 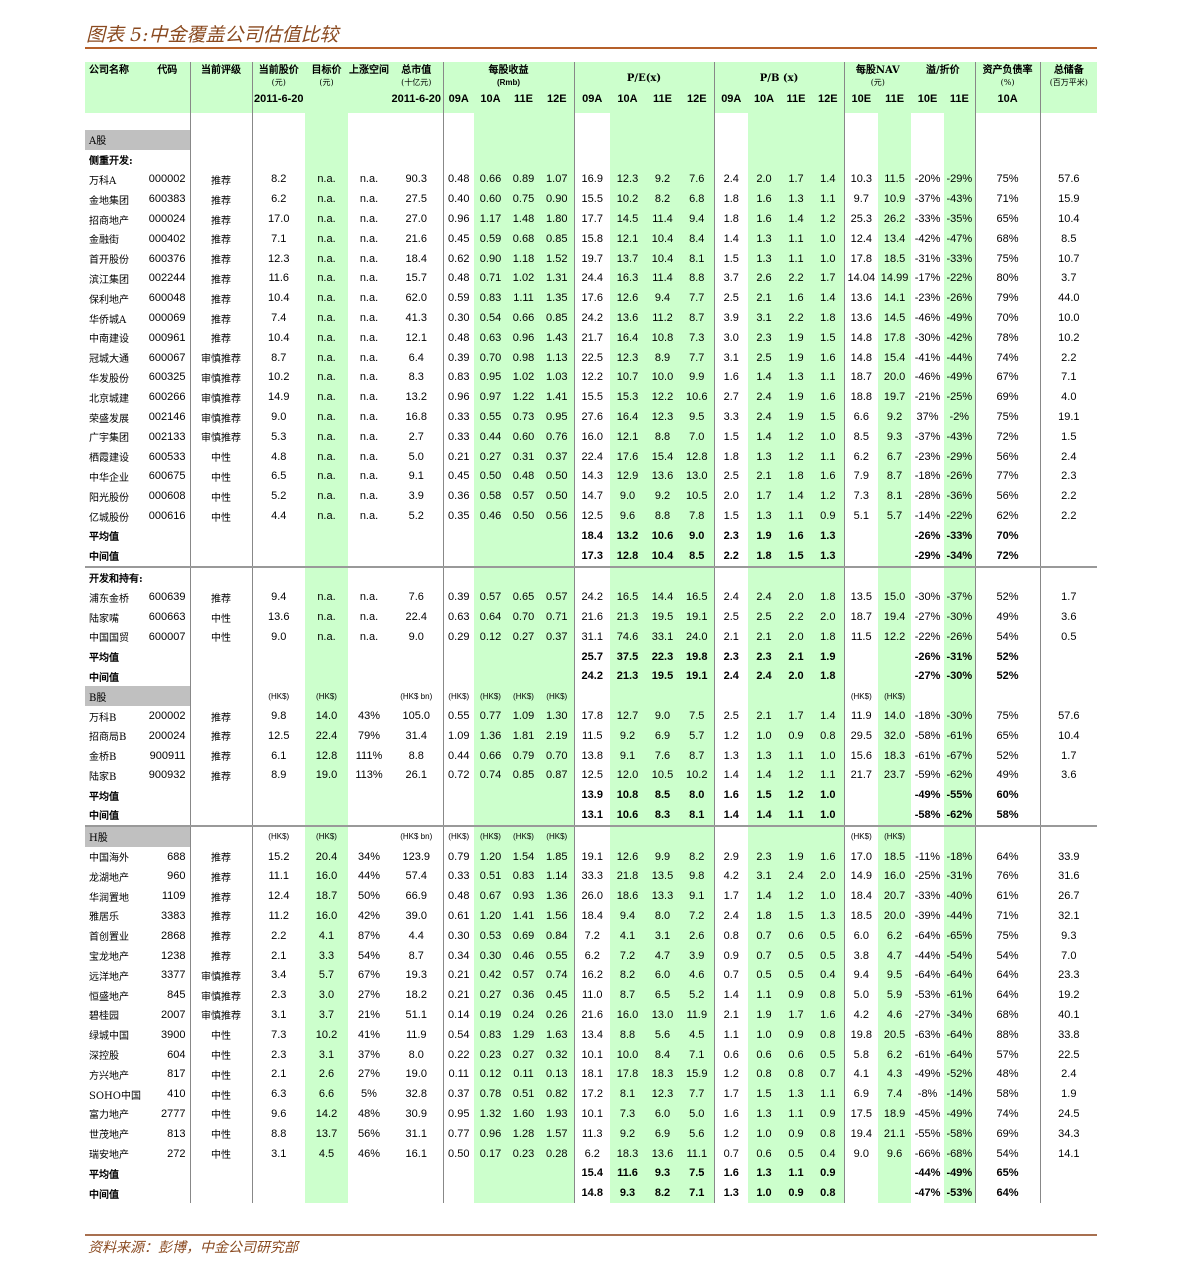 I want to click on total-reserves-cell: 19.1, so click(x=1069, y=417).